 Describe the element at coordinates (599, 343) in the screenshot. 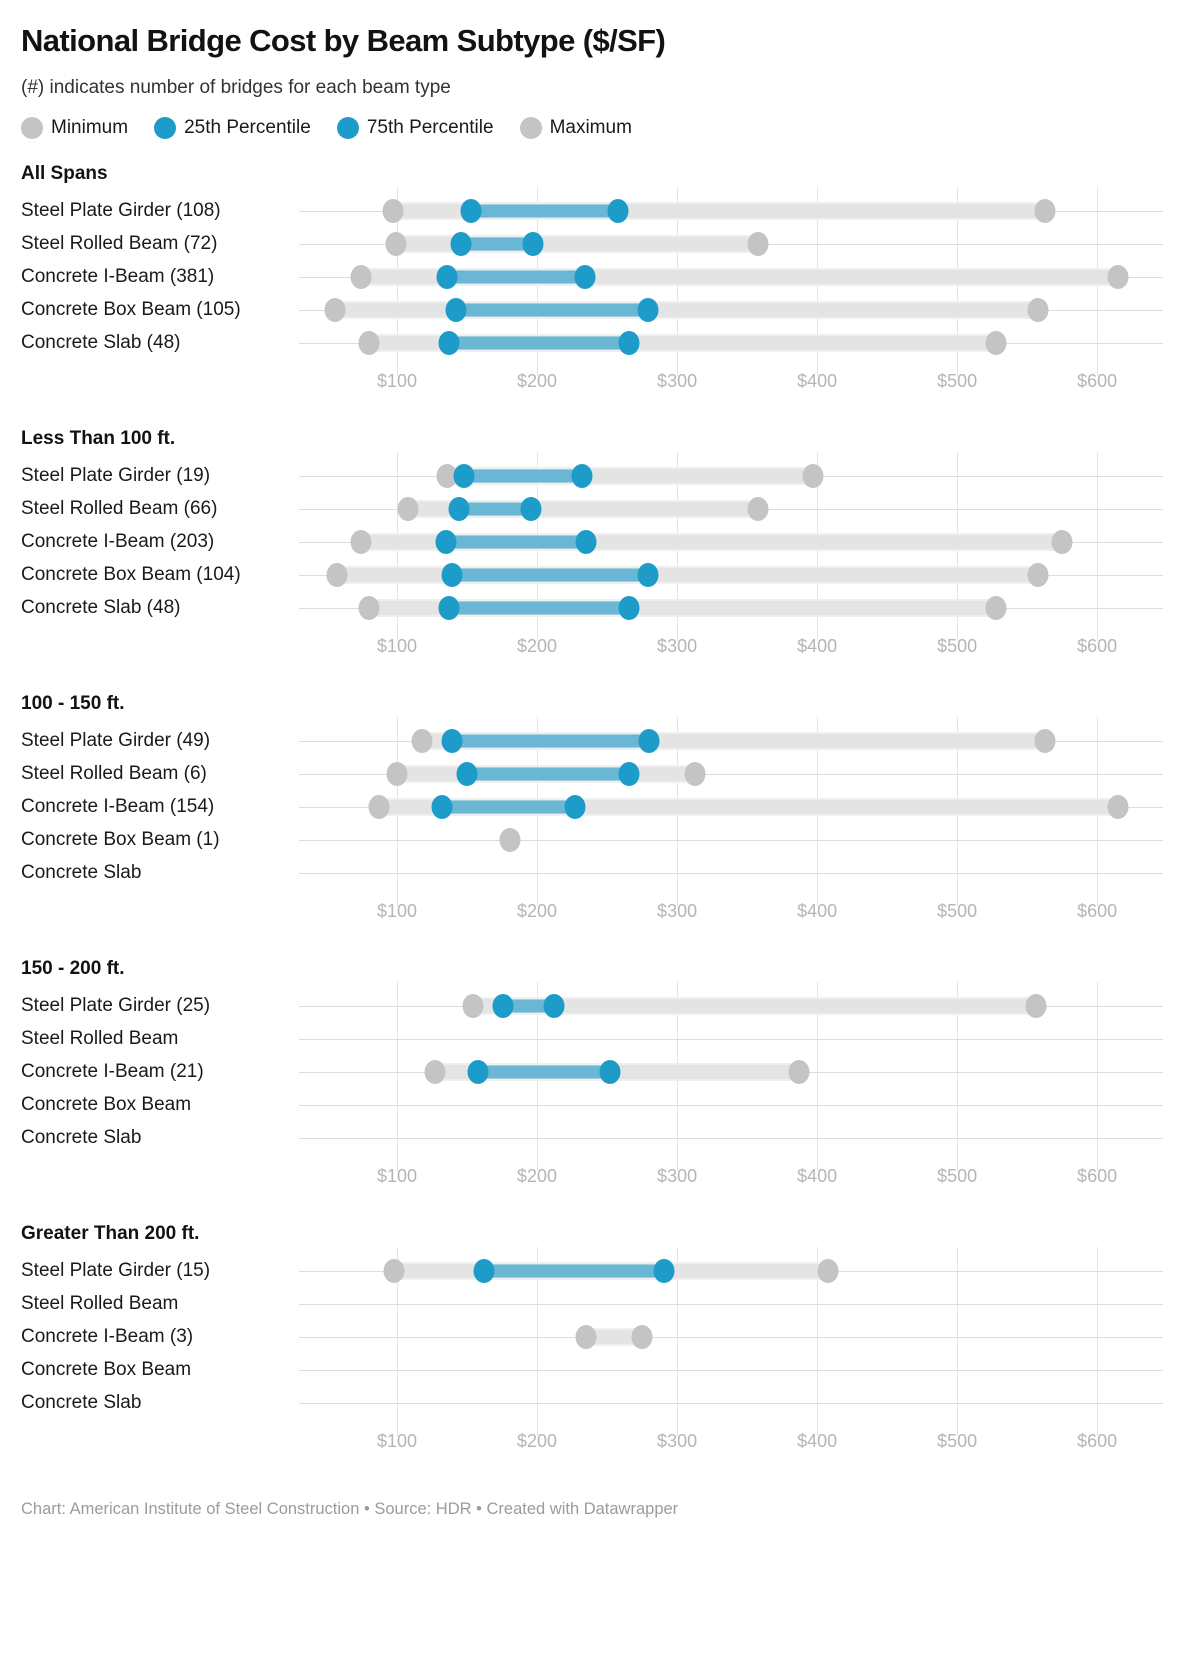

I see `table-row: Concrete Slab (48)` at that location.